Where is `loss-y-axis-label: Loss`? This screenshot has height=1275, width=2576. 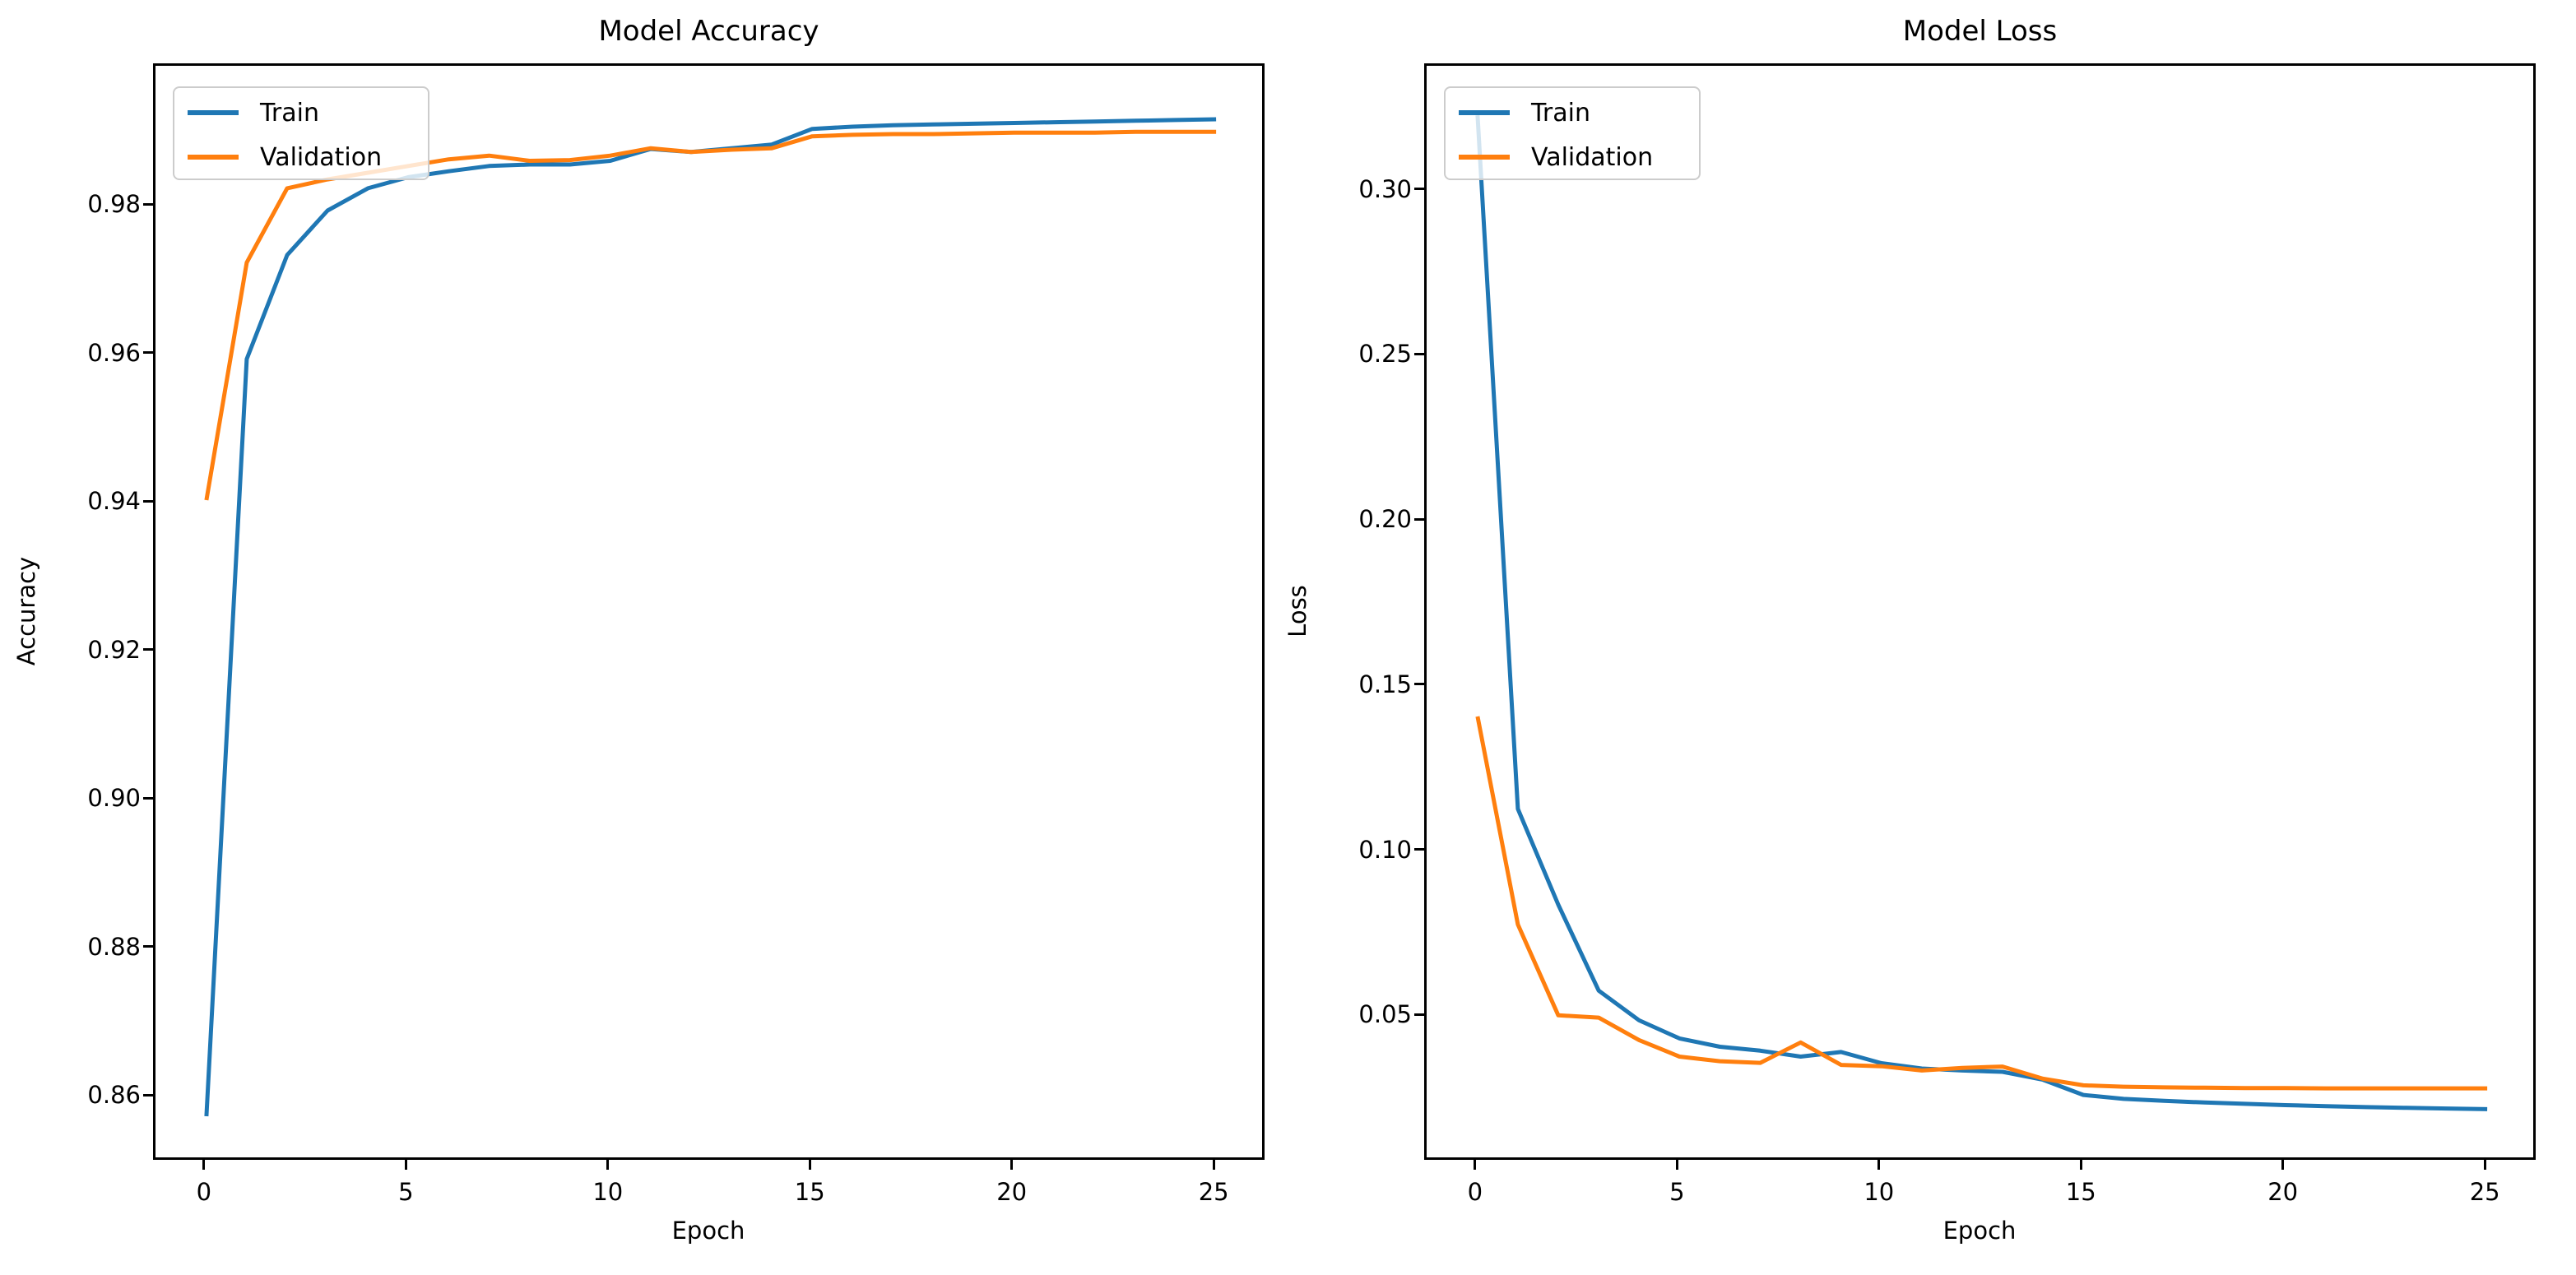 loss-y-axis-label: Loss is located at coordinates (1297, 611).